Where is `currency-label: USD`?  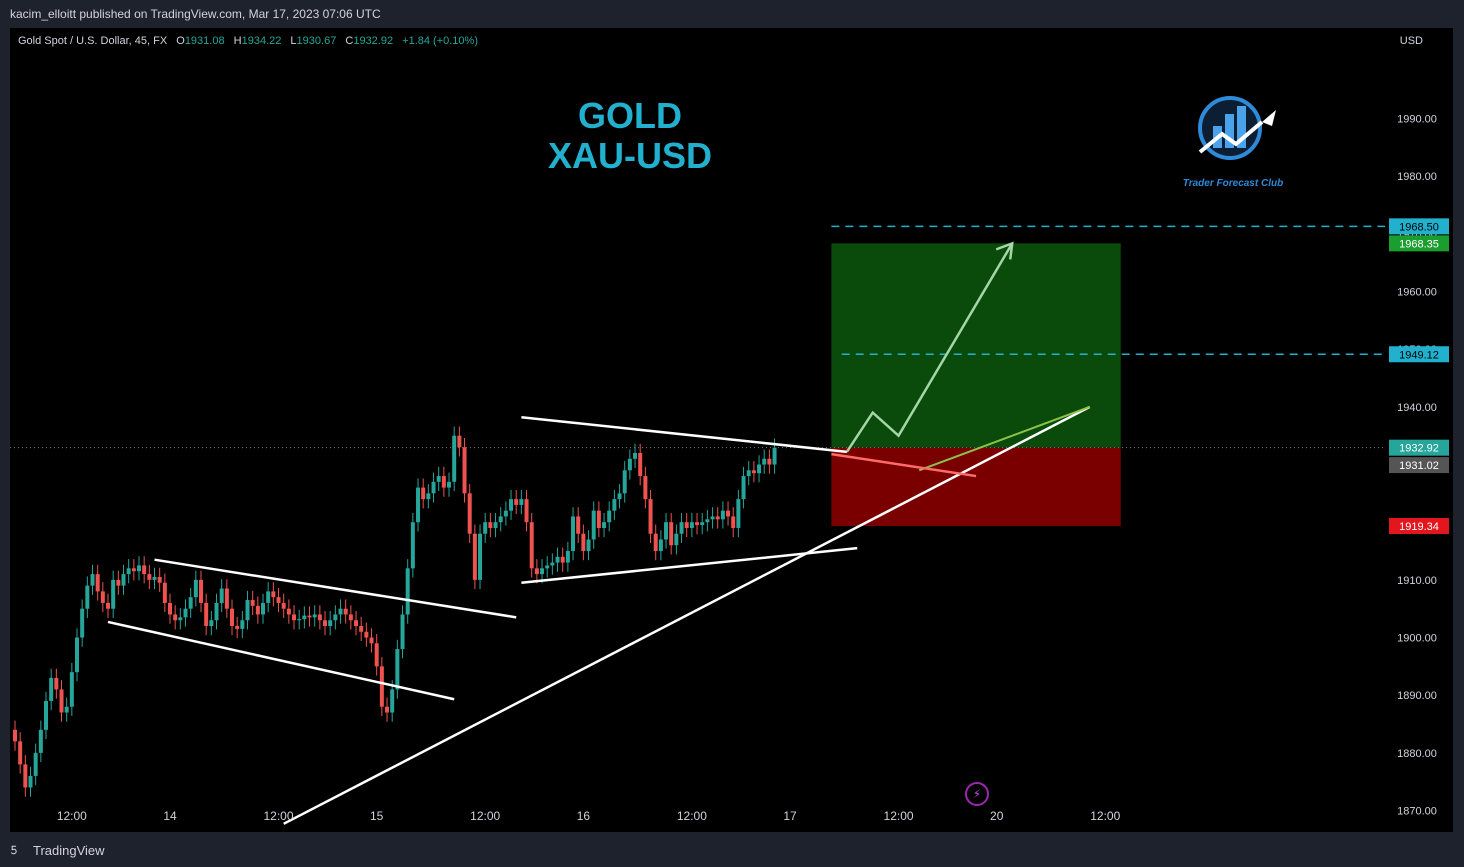
currency-label: USD is located at coordinates (1411, 41).